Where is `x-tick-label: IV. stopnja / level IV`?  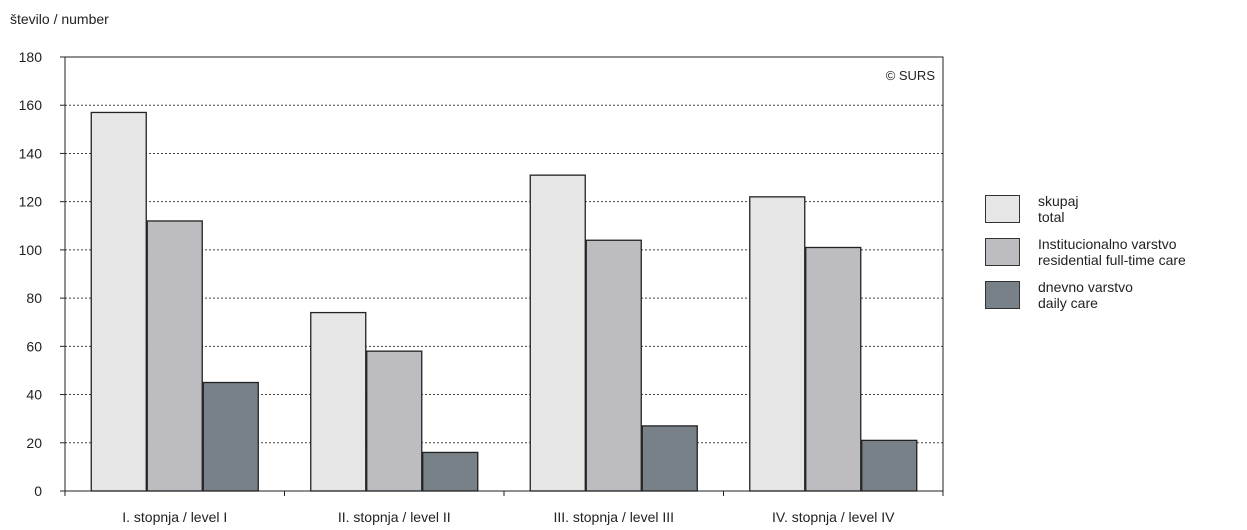
x-tick-label: IV. stopnja / level IV is located at coordinates (833, 517).